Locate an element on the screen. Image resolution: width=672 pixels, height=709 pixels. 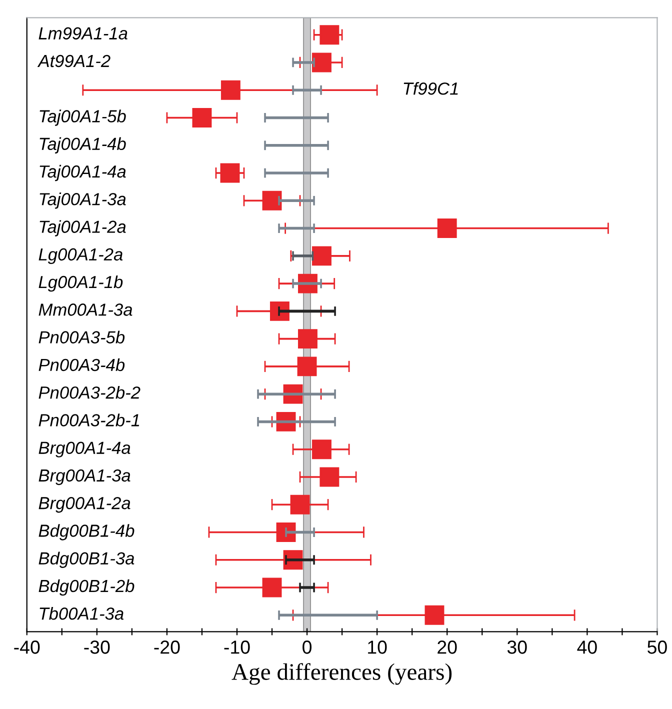
y-tick-label: Pn00A3-5b is located at coordinates (81, 337).